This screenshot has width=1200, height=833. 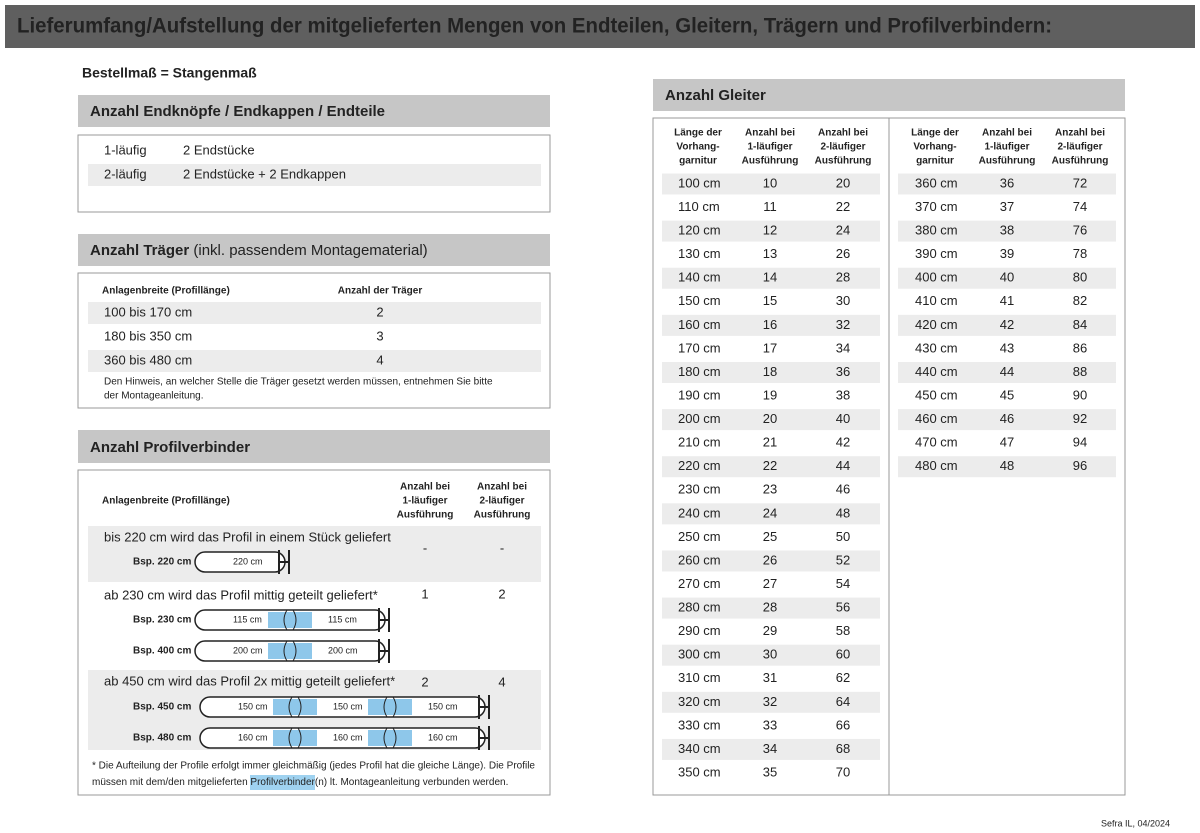 I want to click on cell: 25, so click(x=770, y=536).